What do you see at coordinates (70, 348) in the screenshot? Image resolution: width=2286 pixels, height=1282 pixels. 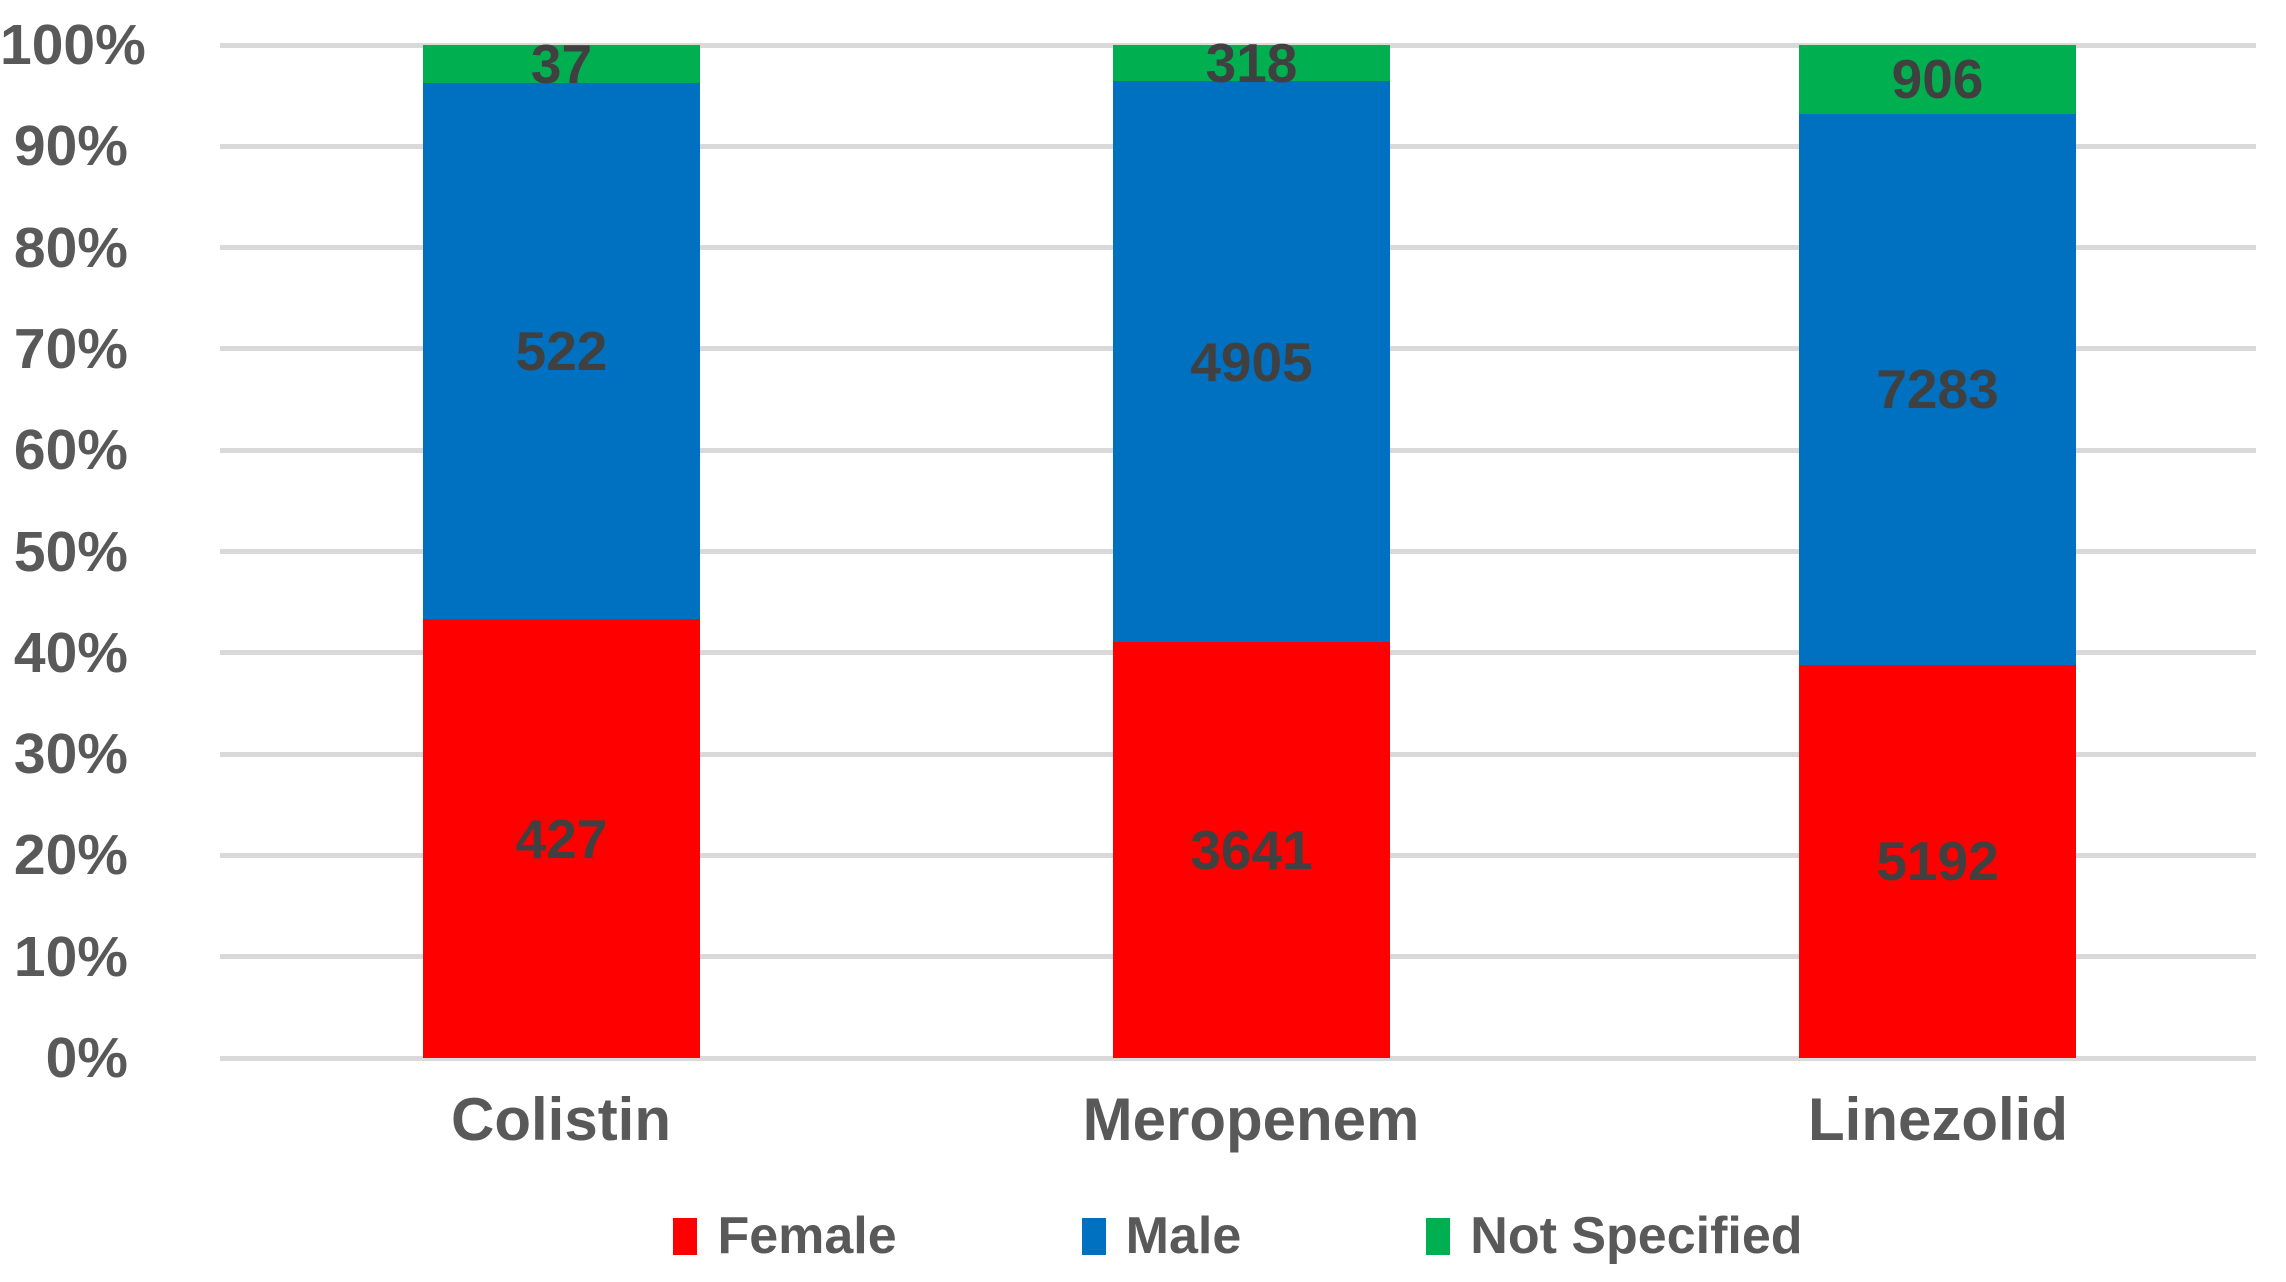 I see `y-tick-label-text: 70%` at bounding box center [70, 348].